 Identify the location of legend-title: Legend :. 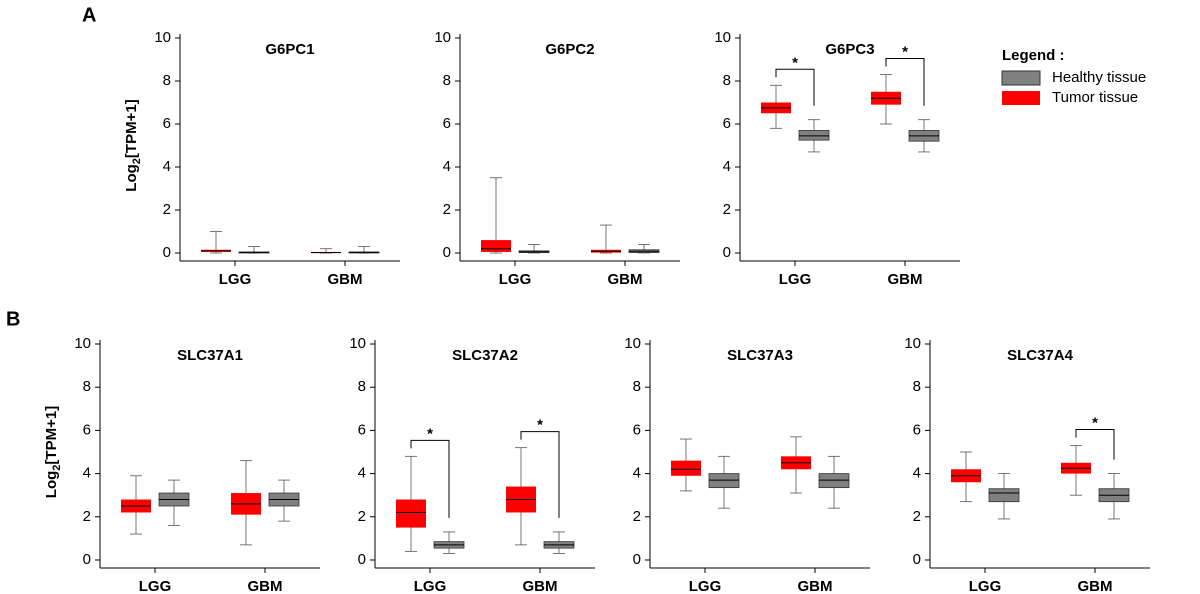
(1033, 55).